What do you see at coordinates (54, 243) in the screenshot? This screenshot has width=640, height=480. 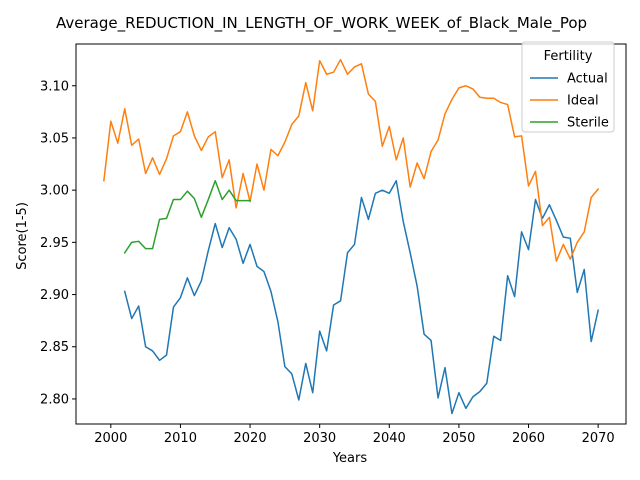 I see `y-tick-label: 2.95` at bounding box center [54, 243].